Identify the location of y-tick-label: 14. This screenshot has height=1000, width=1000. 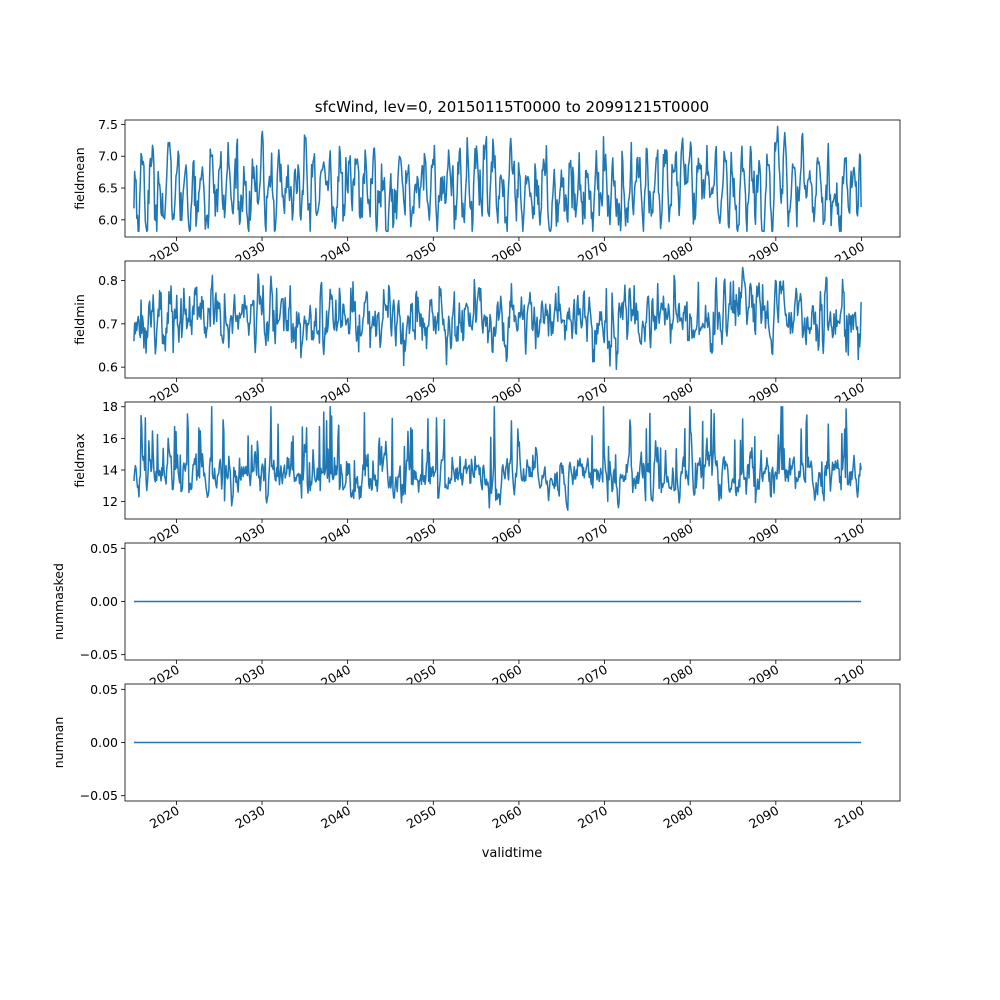
(110, 469).